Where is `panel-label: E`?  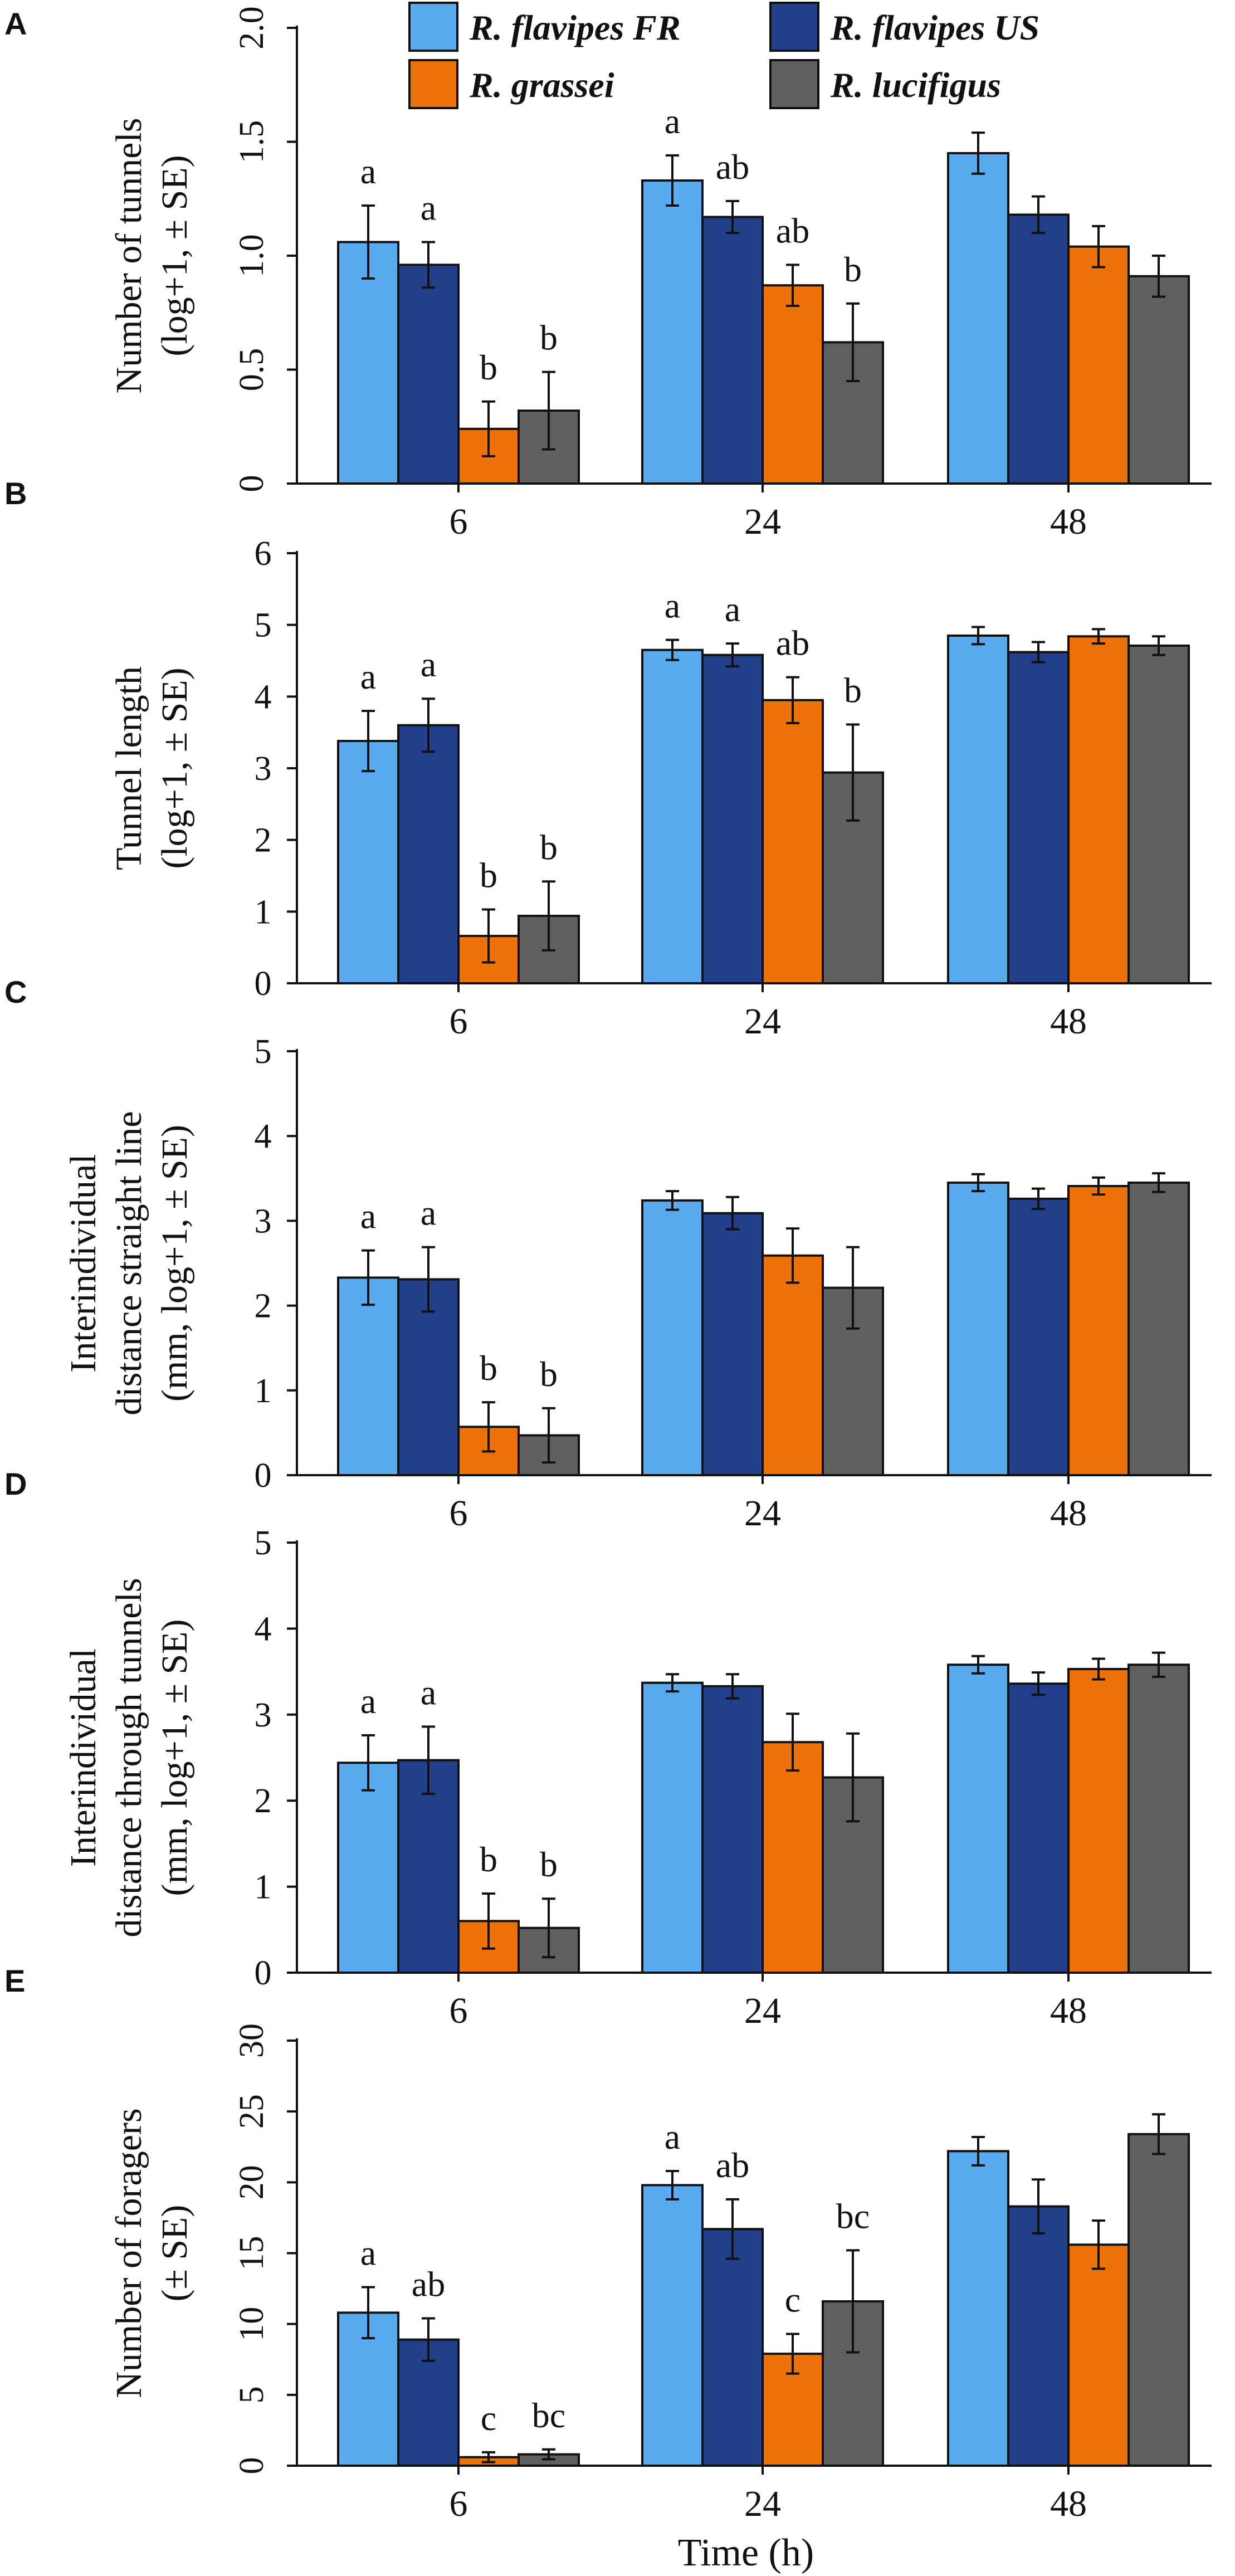
panel-label: E is located at coordinates (15, 1980).